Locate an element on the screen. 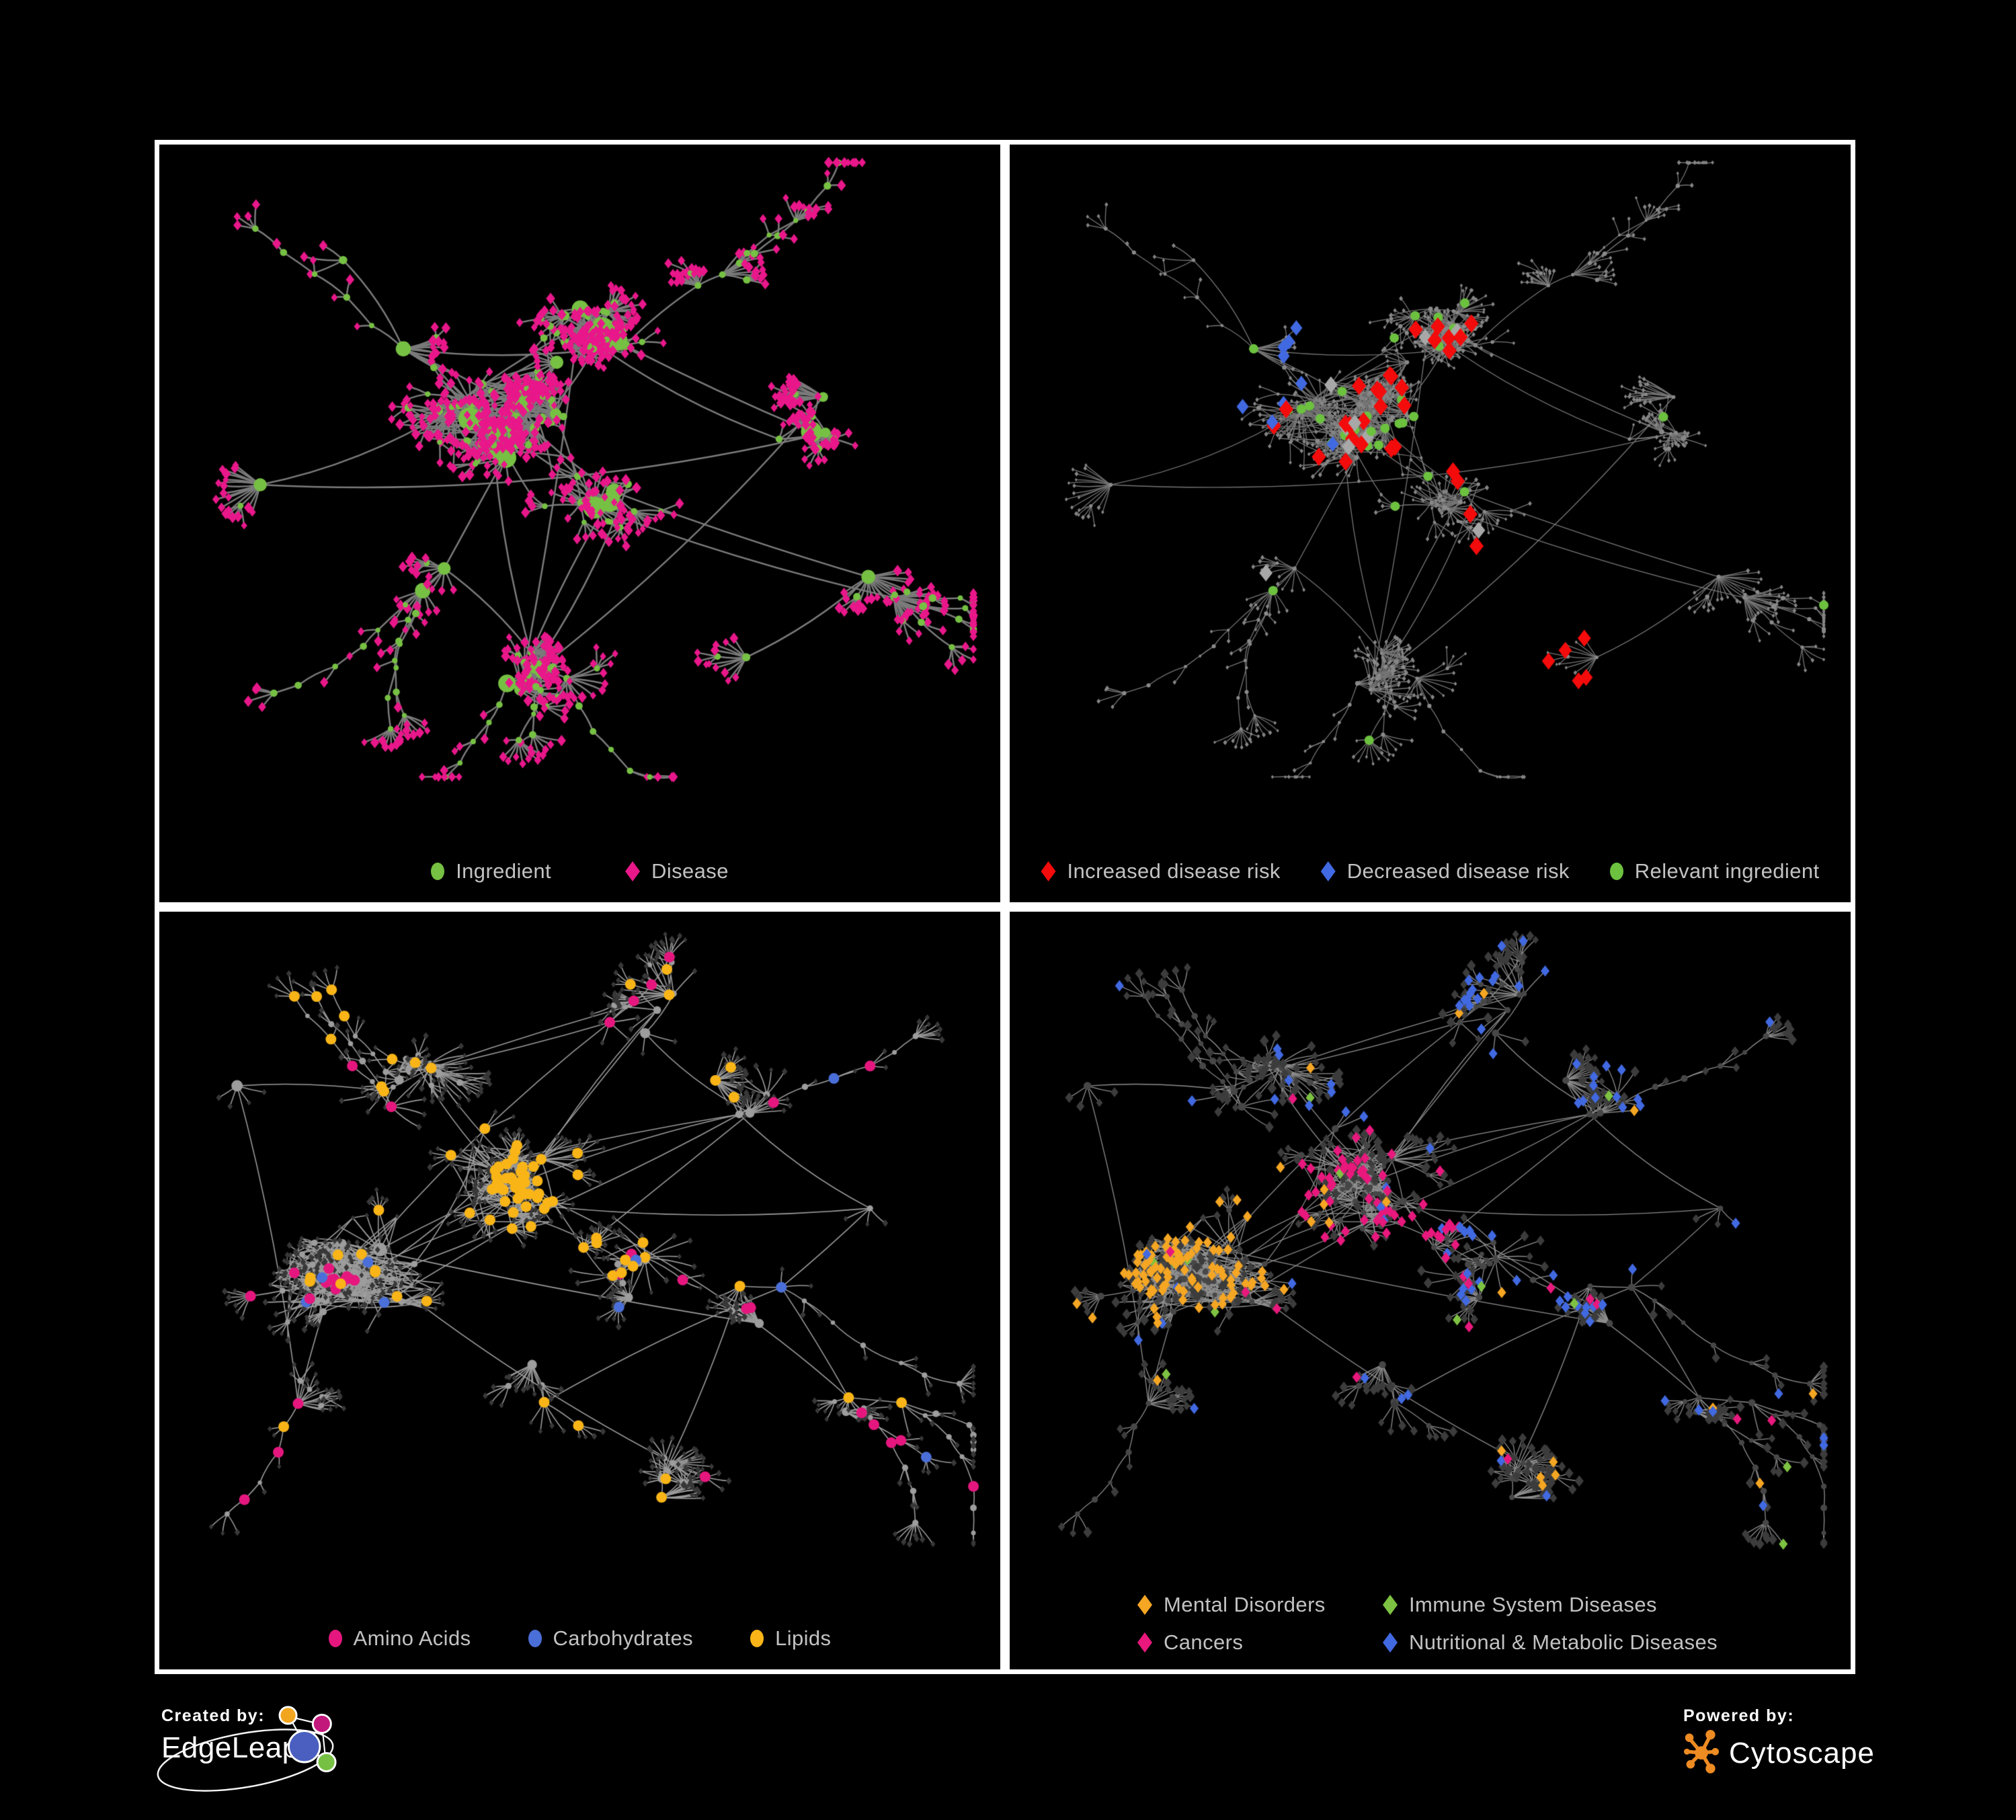  legend-item-relevant-ingredient: Relevant ingredient is located at coordinates (1714, 871).